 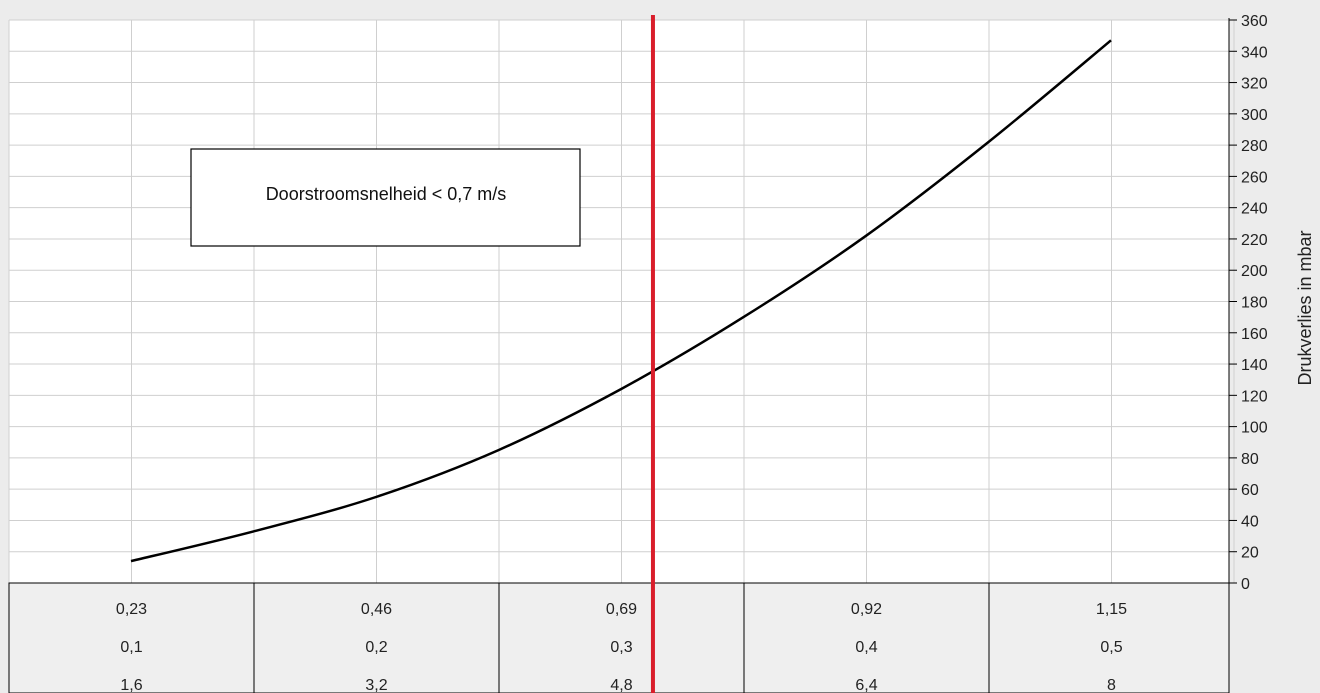 What do you see at coordinates (1111, 685) in the screenshot?
I see `x-tick-label: 8` at bounding box center [1111, 685].